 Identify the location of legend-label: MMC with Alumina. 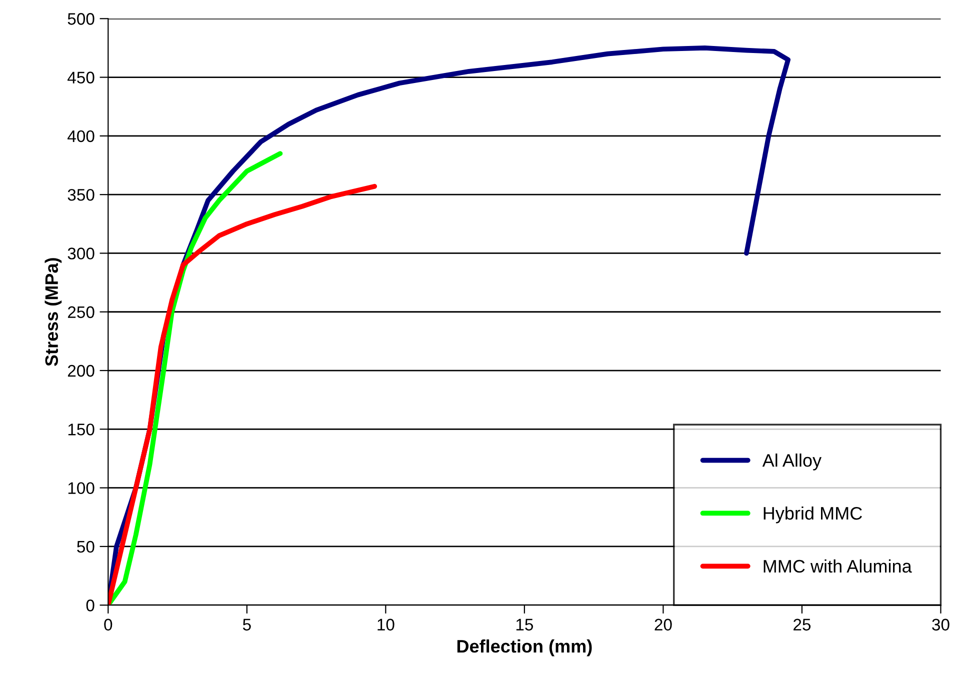
(838, 566).